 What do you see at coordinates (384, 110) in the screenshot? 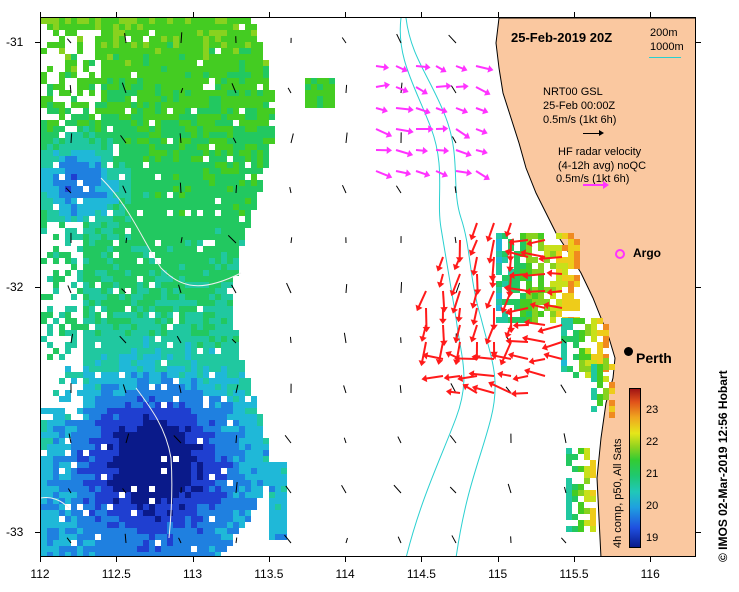
I see `hf-vector-north-head` at bounding box center [384, 110].